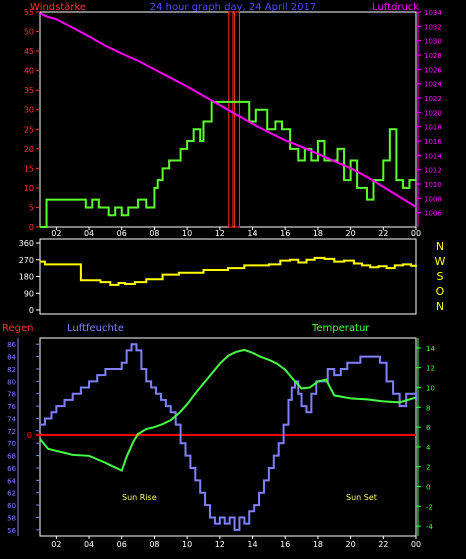 Image resolution: width=466 pixels, height=559 pixels. What do you see at coordinates (29, 90) in the screenshot?
I see `wind-speed-tick-label: 35` at bounding box center [29, 90].